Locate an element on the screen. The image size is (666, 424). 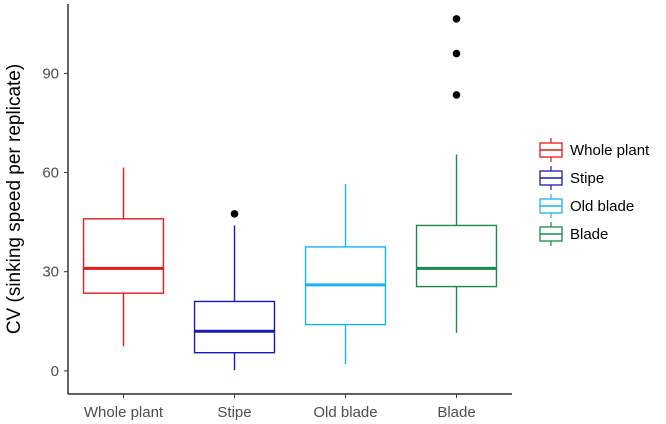
legend-item: Stipe is located at coordinates (571, 178).